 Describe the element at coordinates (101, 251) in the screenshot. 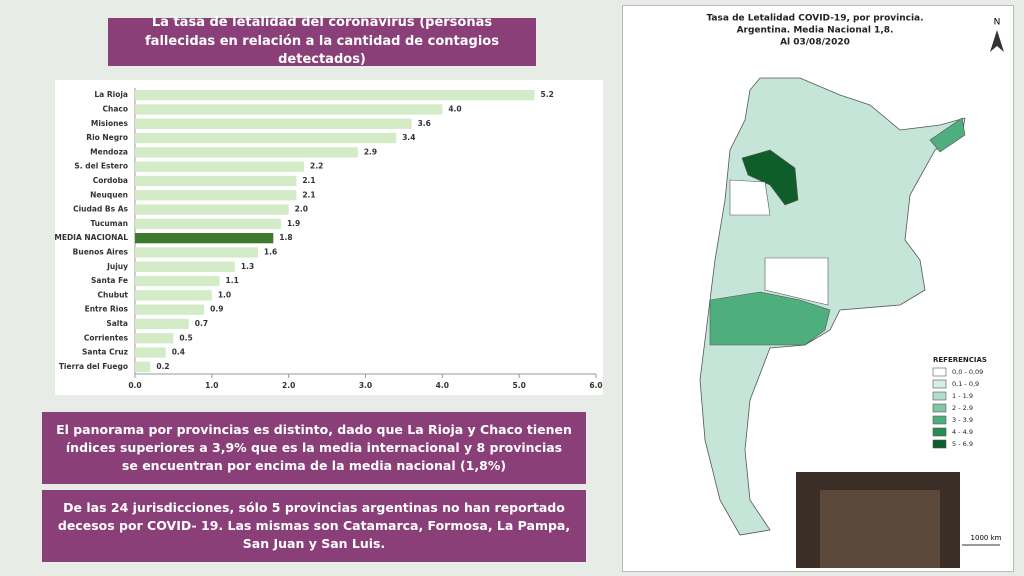

I see `y-tick-label: Buenos Aires` at that location.